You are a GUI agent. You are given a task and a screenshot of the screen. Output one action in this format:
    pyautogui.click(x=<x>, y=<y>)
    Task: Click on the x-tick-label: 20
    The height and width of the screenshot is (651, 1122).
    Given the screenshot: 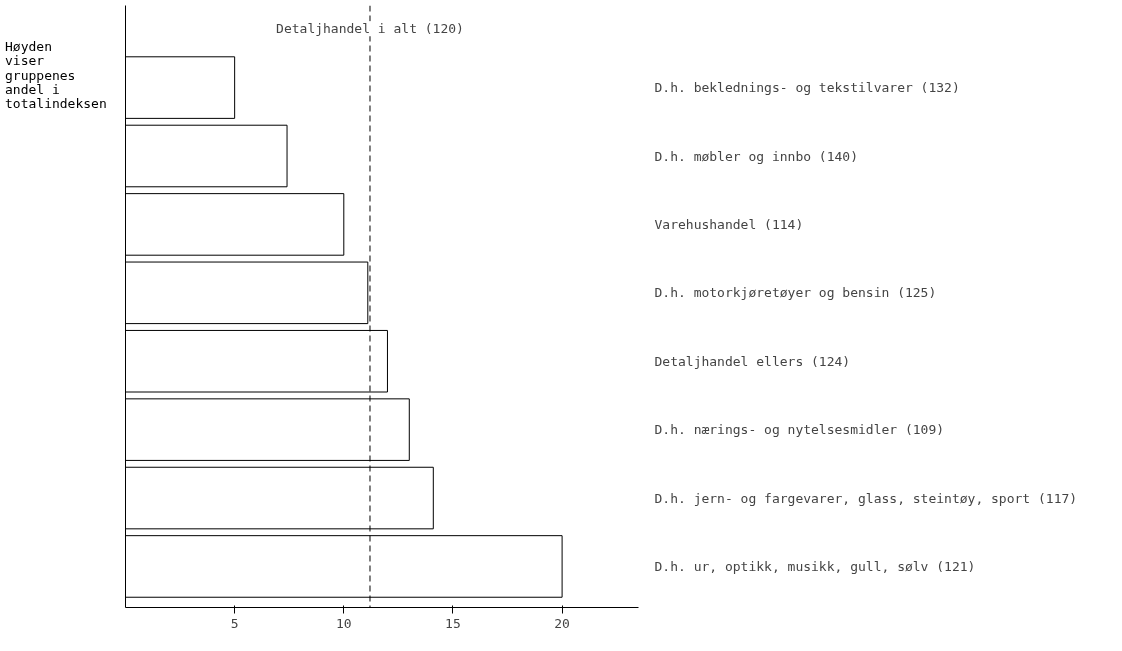 What is the action you would take?
    pyautogui.click(x=562, y=623)
    